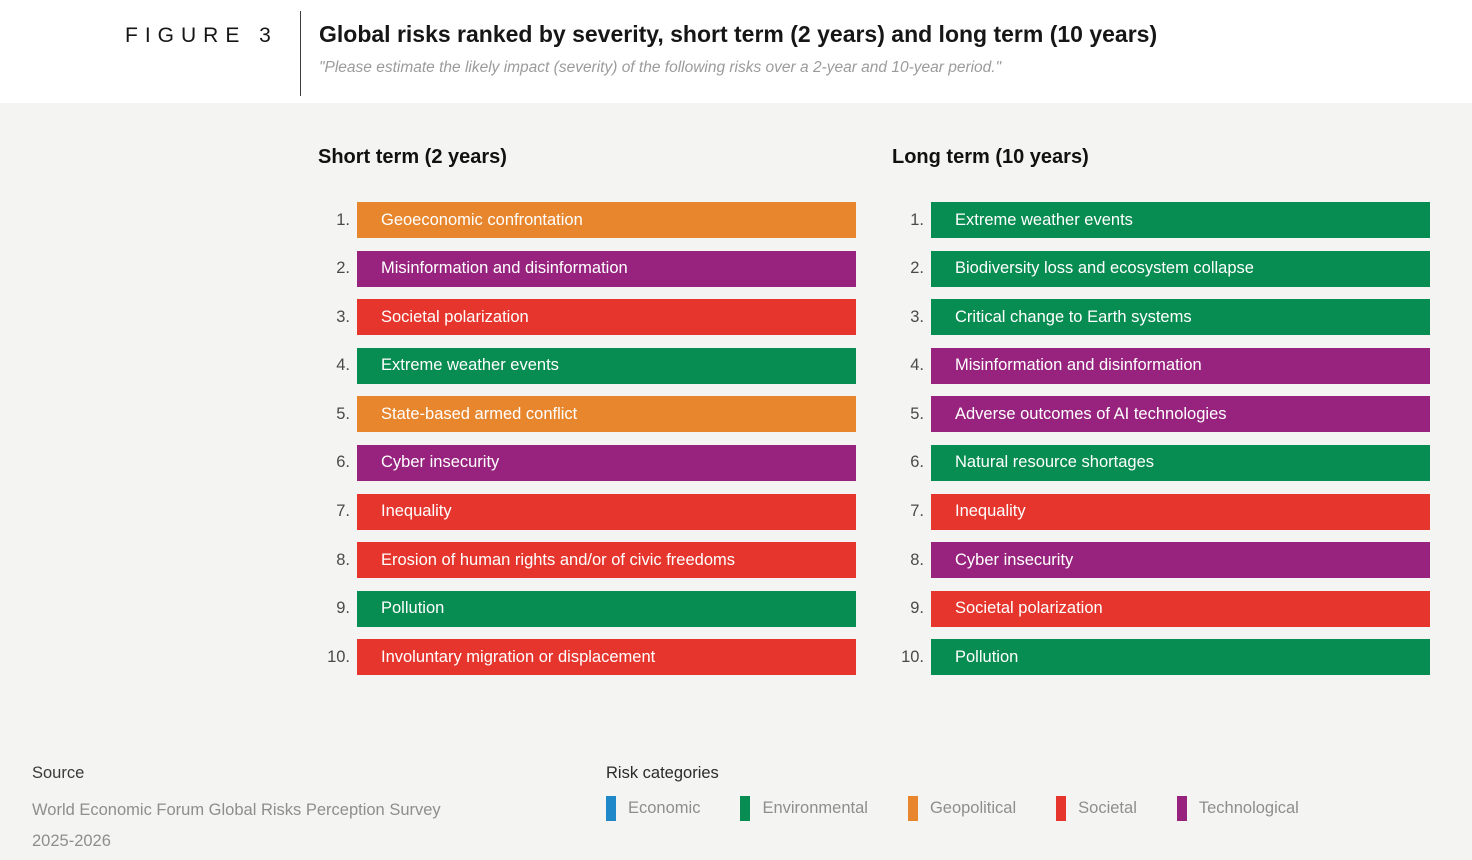  I want to click on risk-row: 3. Societal polarization, so click(587, 317).